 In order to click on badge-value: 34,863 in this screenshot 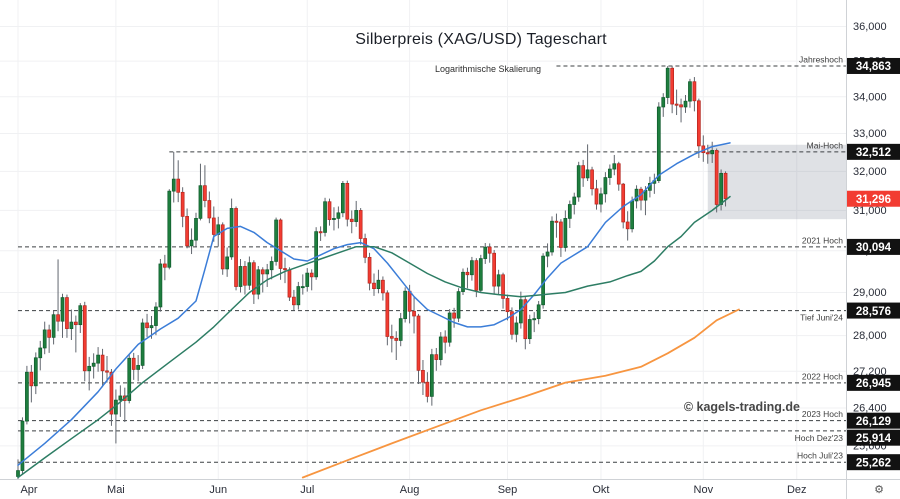, I will do `click(873, 67)`.